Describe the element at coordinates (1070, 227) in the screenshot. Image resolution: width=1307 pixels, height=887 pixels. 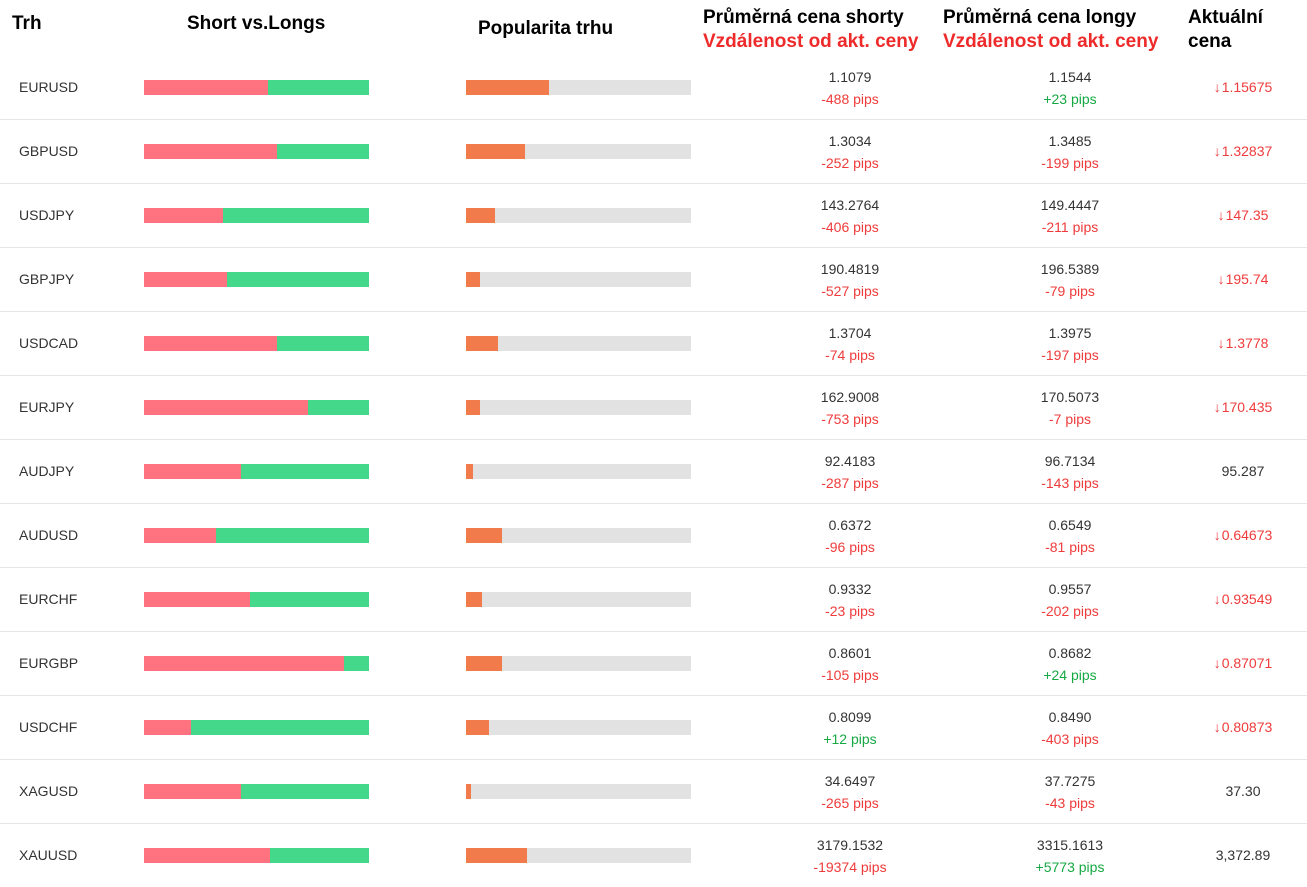
I see `long-pips-distance: -211 pips` at that location.